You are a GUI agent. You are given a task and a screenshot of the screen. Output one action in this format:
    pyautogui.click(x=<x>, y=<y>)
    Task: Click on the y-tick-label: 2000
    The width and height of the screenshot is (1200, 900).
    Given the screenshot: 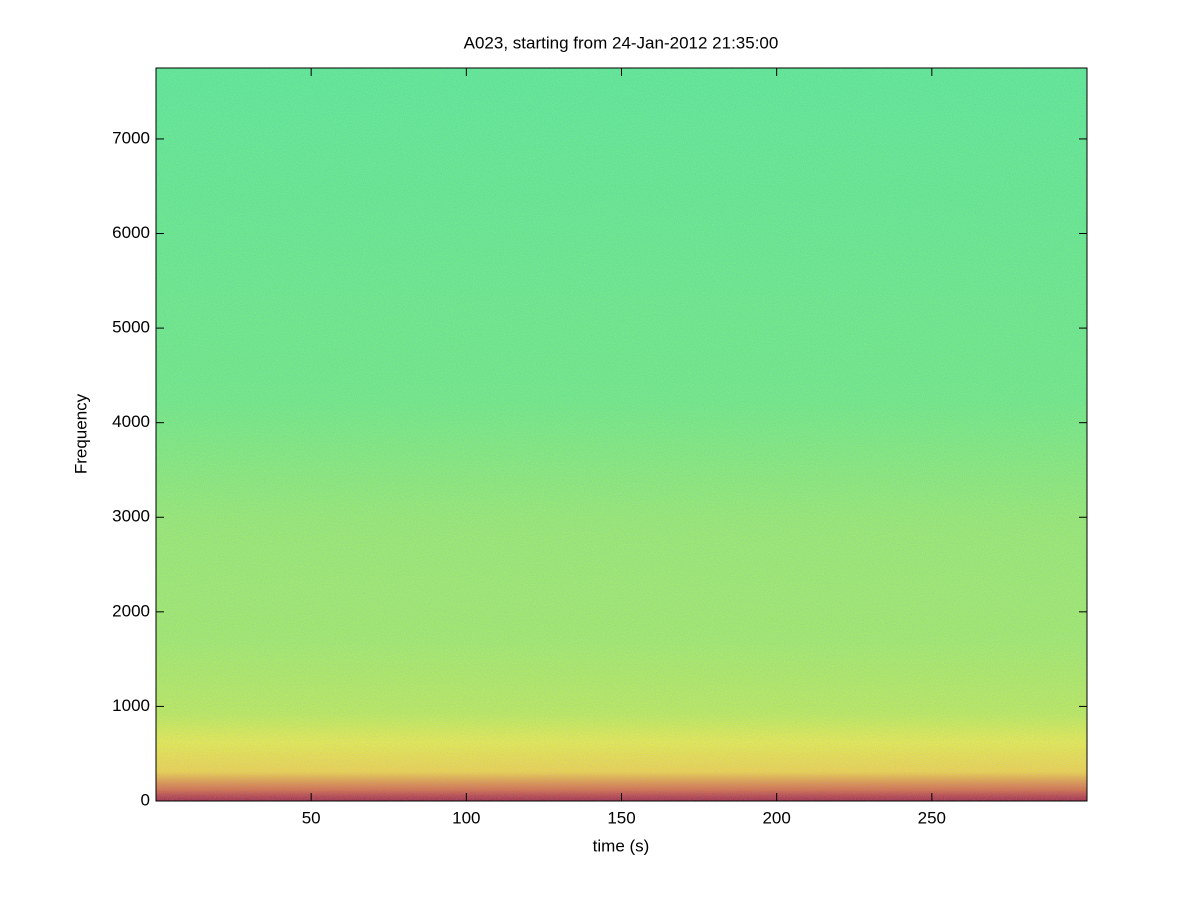 What is the action you would take?
    pyautogui.click(x=131, y=610)
    